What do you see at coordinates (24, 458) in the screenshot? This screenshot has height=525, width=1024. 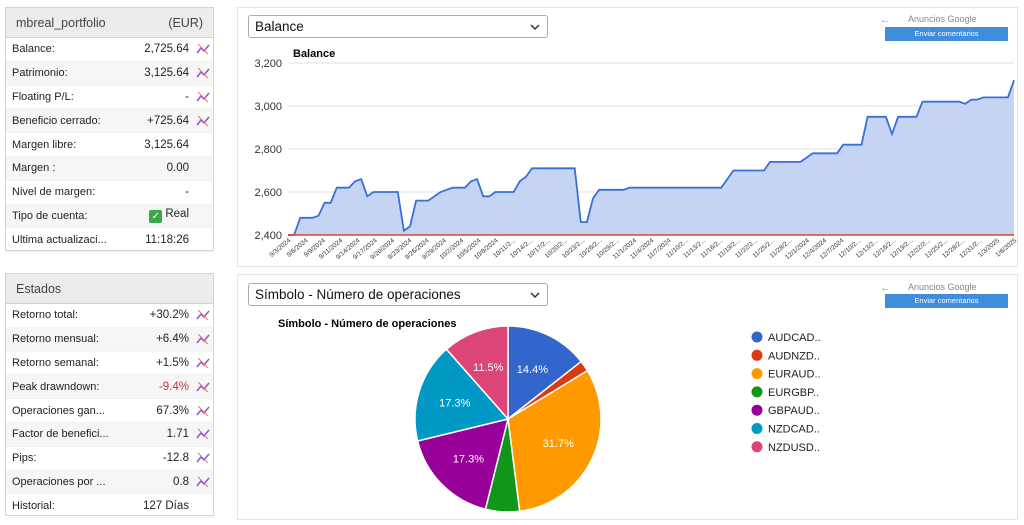 I see `stat-label: Pips:` at bounding box center [24, 458].